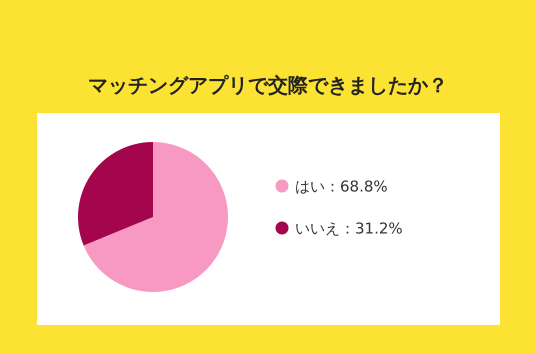  Describe the element at coordinates (341, 187) in the screenshot. I see `legend-label: はい：68.8%` at that location.